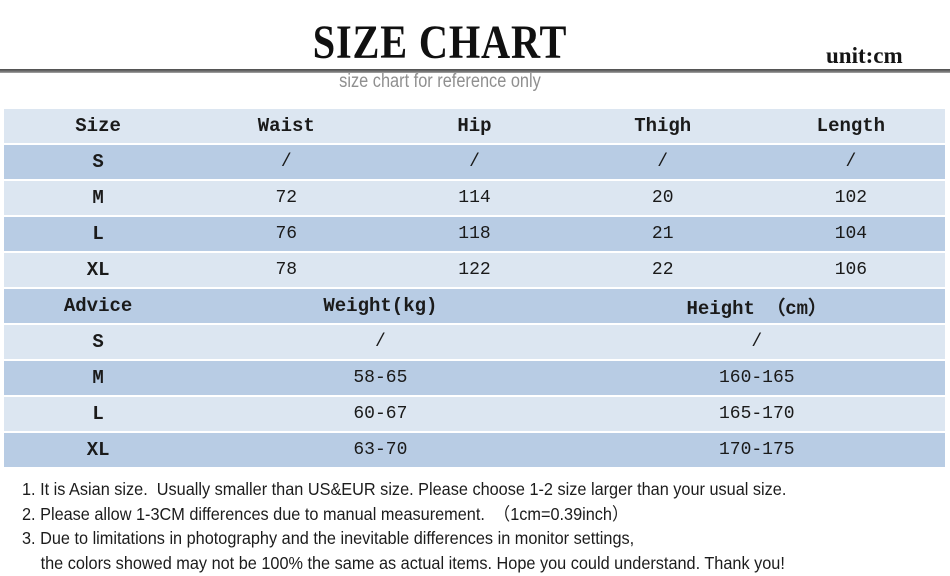 Image resolution: width=950 pixels, height=576 pixels. I want to click on cell-value: 22, so click(662, 270).